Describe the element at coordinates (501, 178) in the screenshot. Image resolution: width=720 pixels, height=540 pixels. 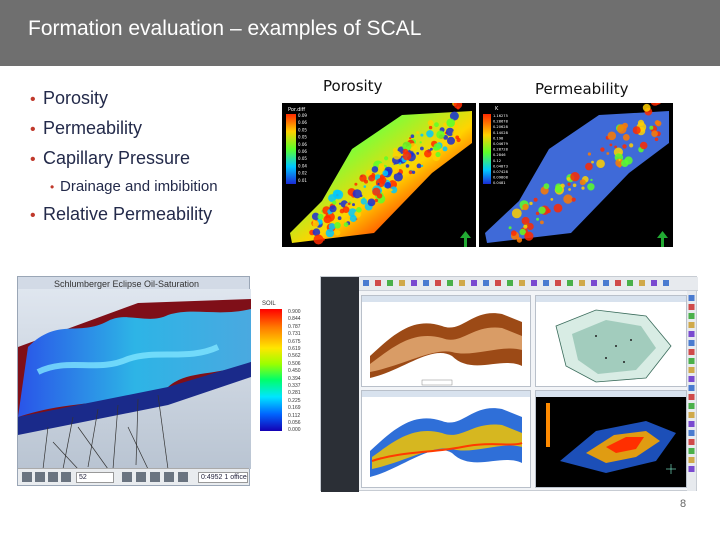
I see `legend-value: 0.09808` at that location.